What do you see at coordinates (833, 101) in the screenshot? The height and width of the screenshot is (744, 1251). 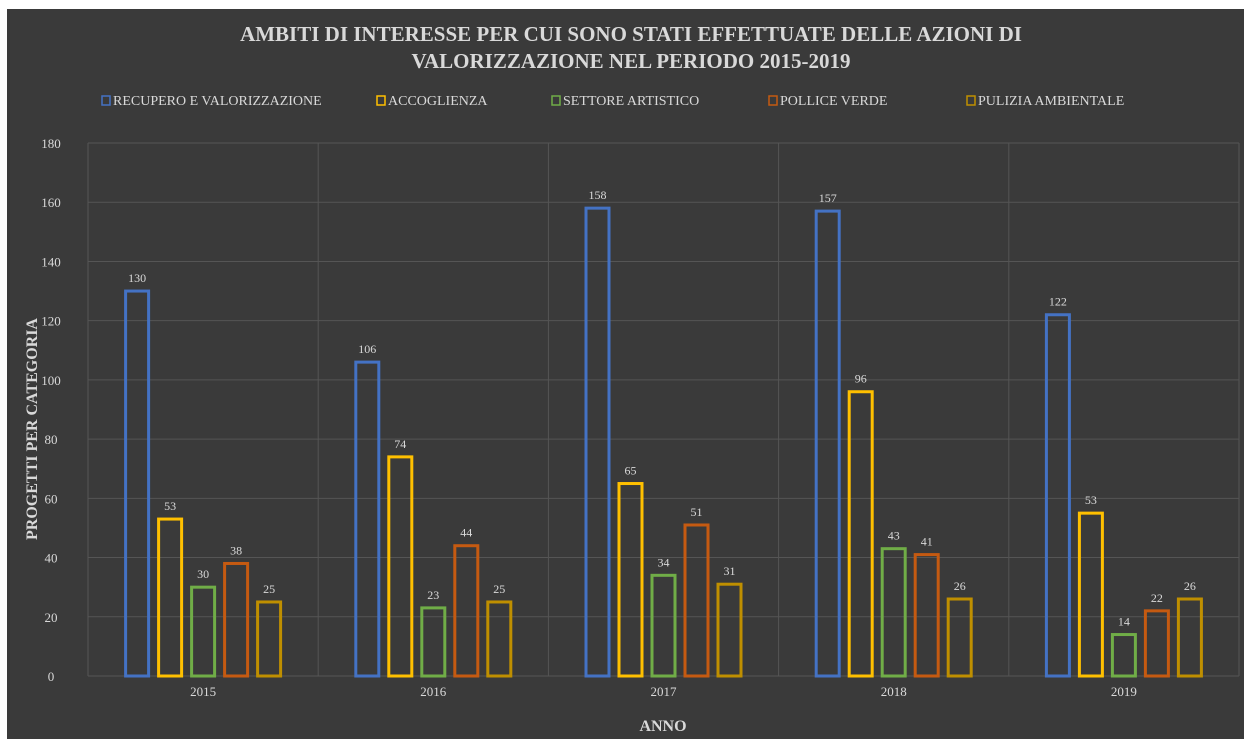 I see `legend-label: POLLICE VERDE` at bounding box center [833, 101].